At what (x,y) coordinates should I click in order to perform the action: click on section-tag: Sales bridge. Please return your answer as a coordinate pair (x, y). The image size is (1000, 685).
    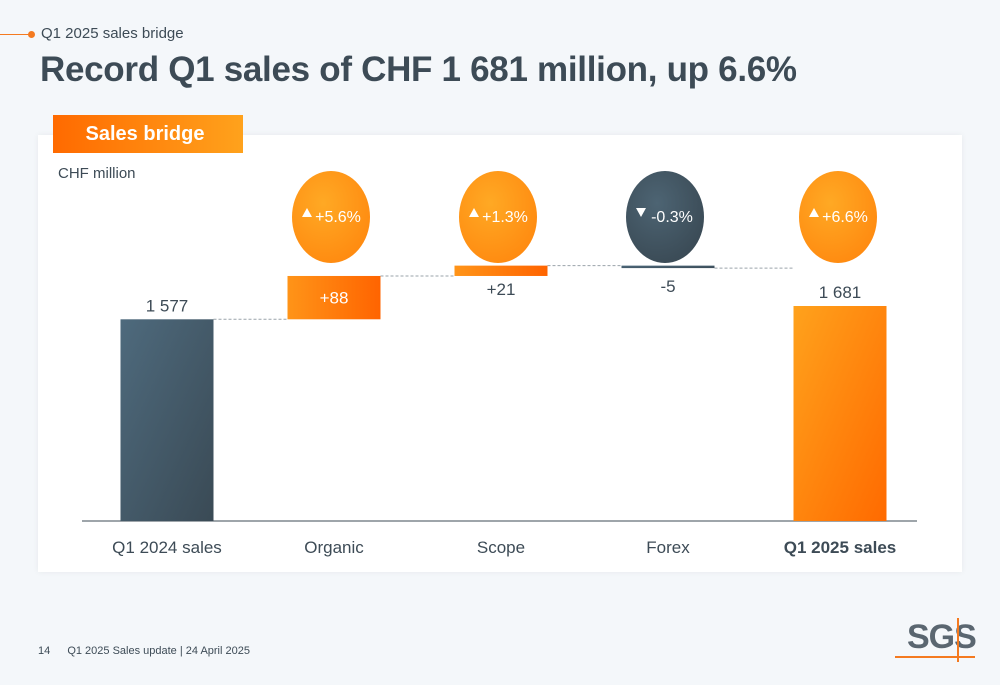
    Looking at the image, I should click on (148, 134).